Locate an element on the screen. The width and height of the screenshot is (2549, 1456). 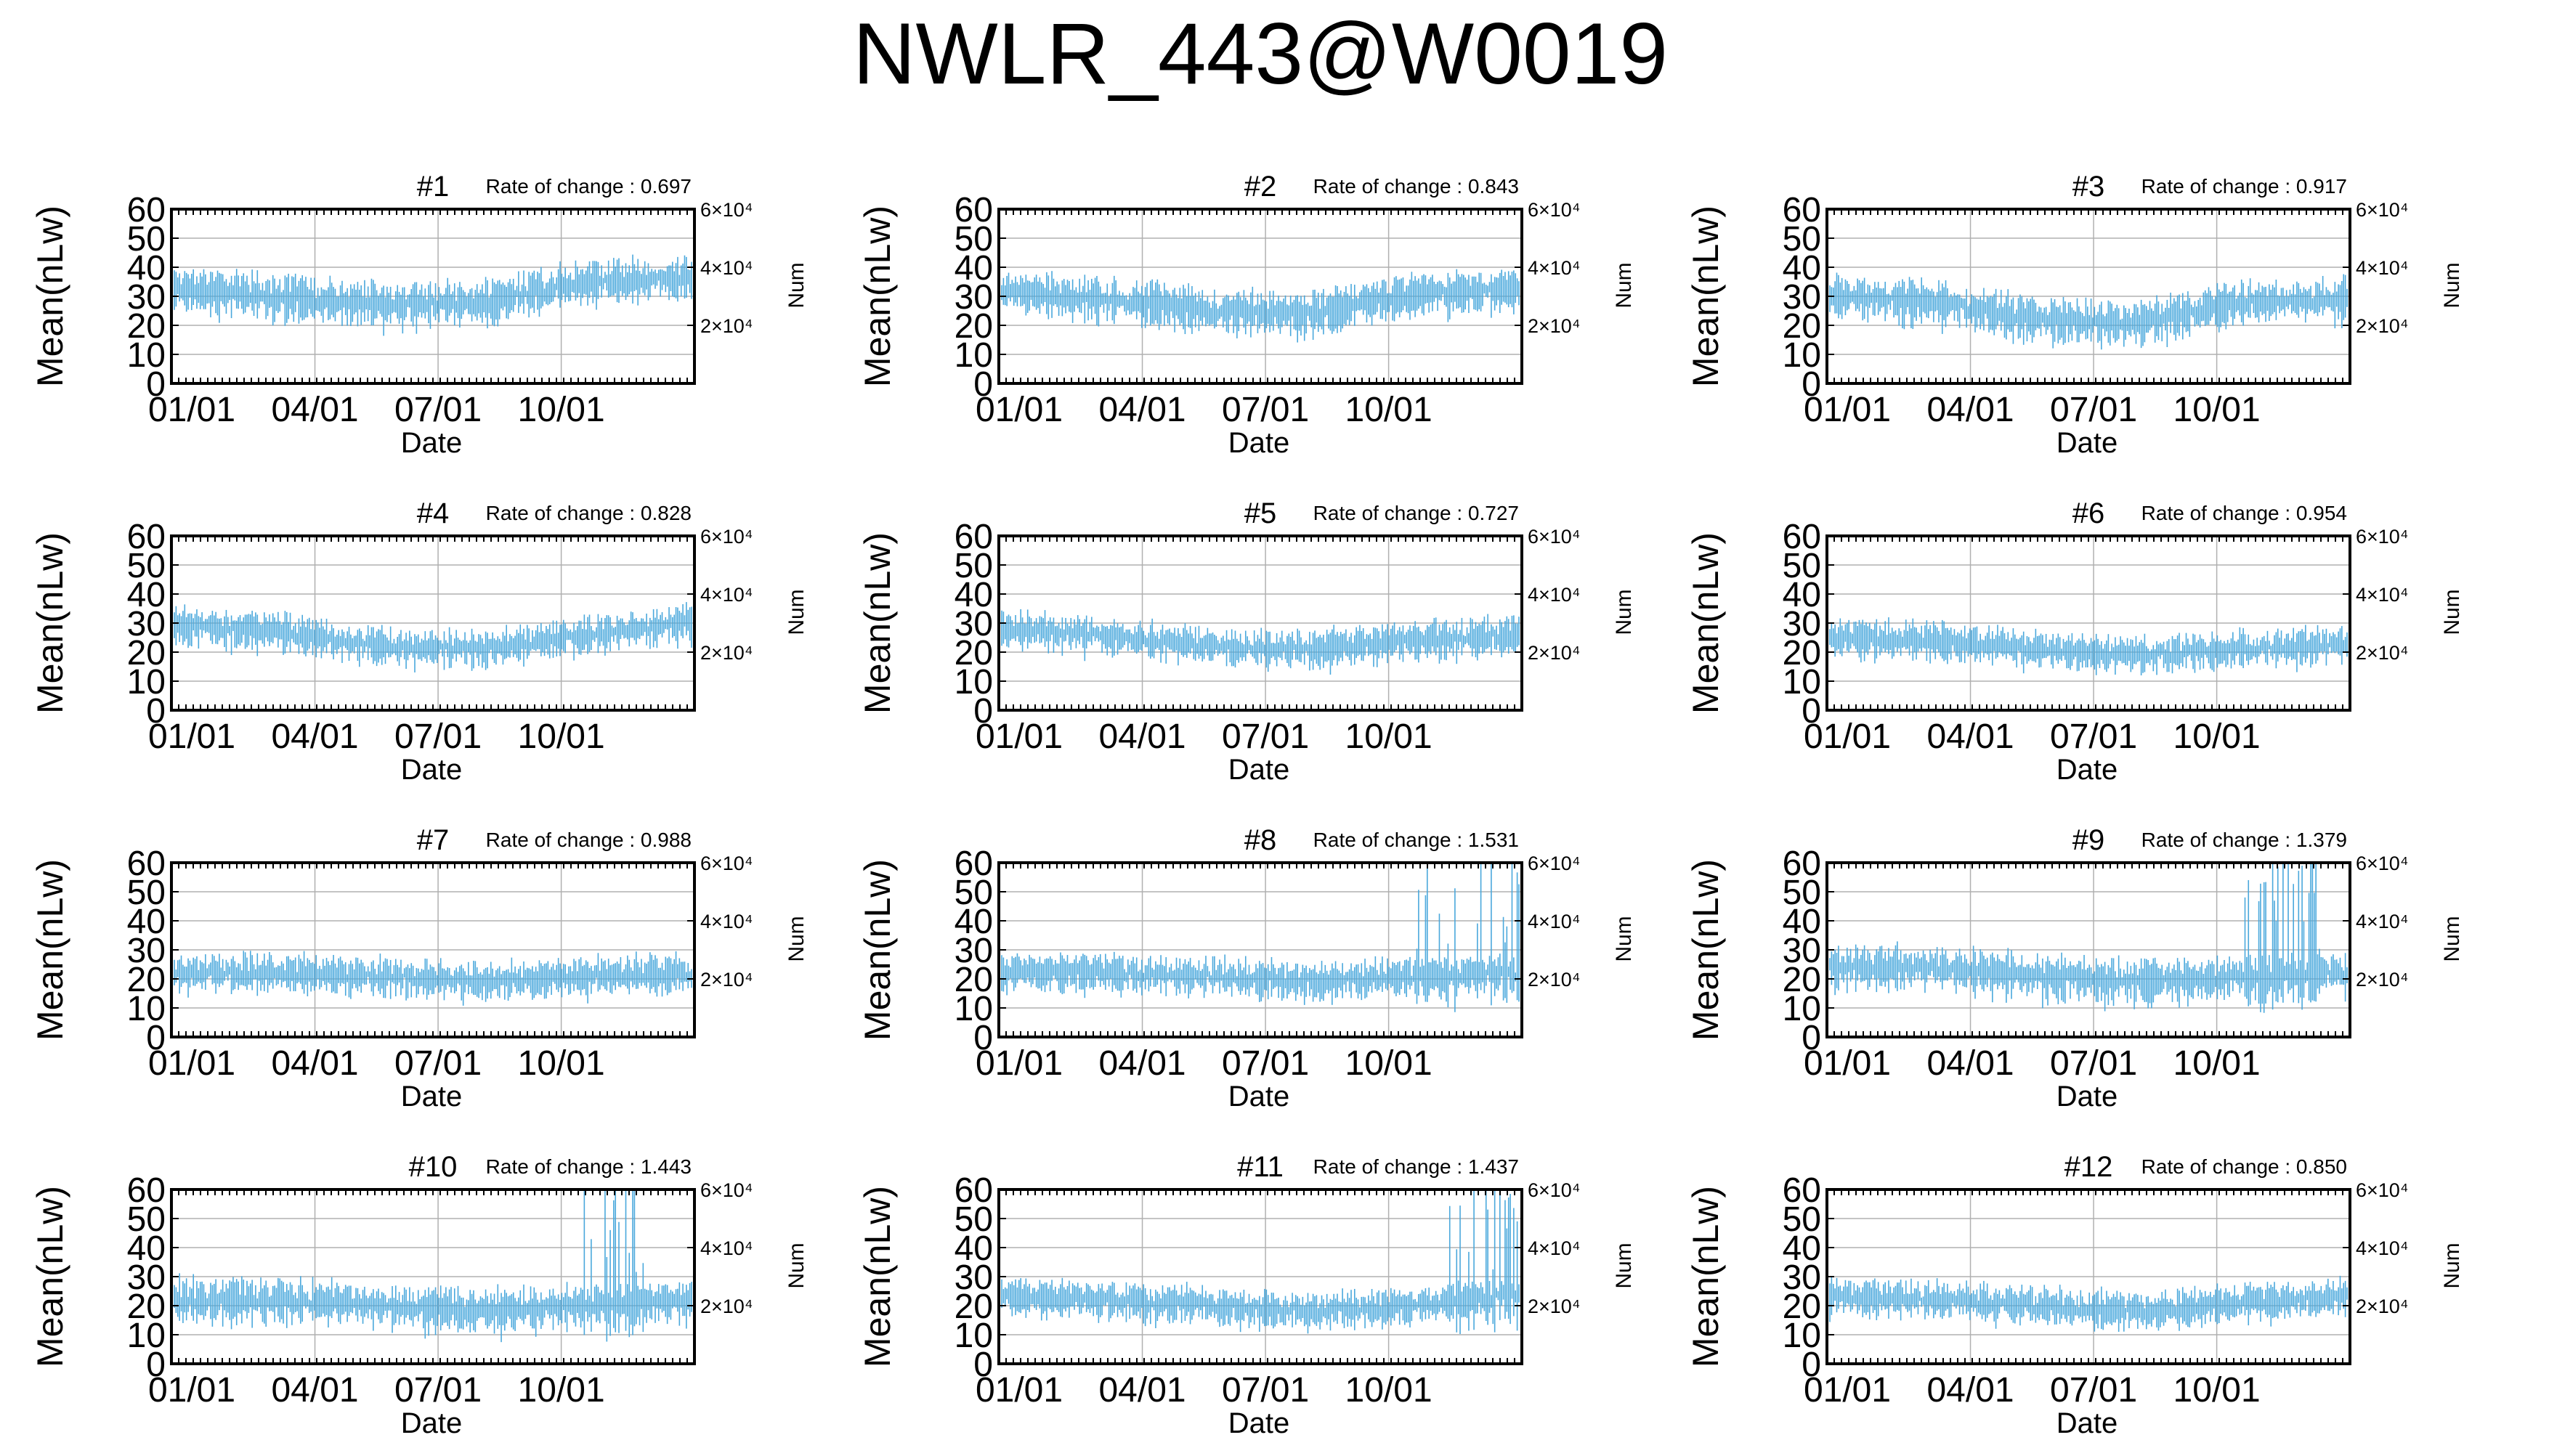
panel-title: #7 is located at coordinates (434, 840).